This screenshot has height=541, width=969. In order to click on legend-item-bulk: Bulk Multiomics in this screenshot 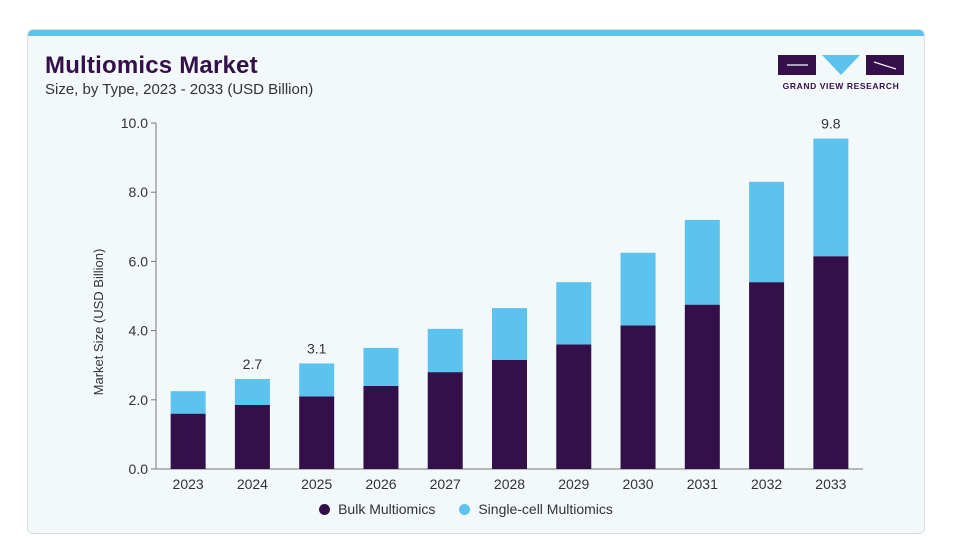, I will do `click(377, 509)`.